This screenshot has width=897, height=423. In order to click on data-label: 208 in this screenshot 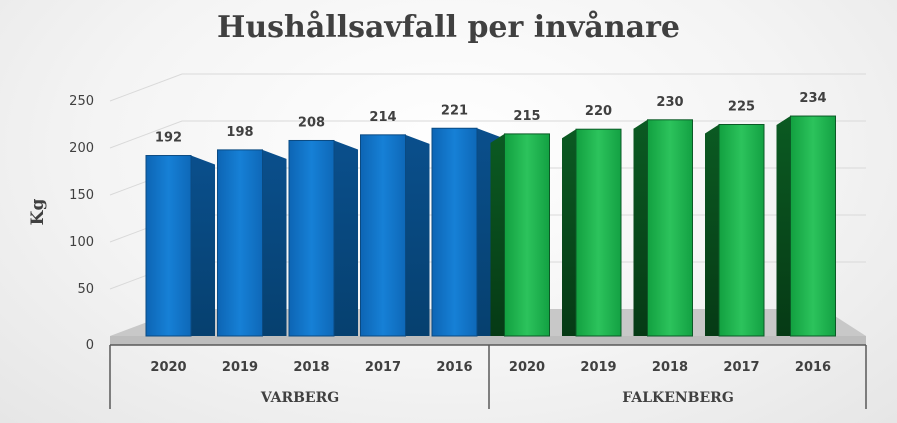, I will do `click(311, 122)`.